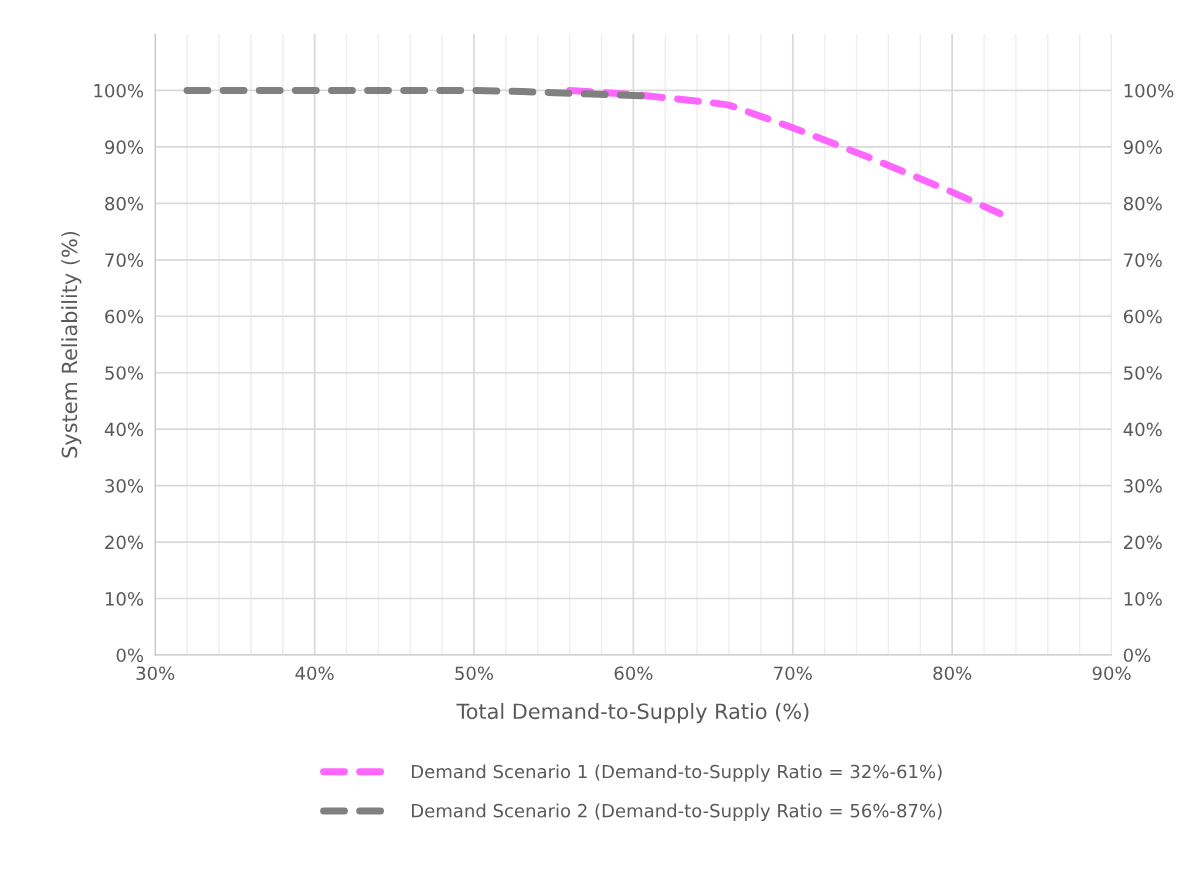  Describe the element at coordinates (1142, 147) in the screenshot. I see `y2-tick-label: 90%` at that location.